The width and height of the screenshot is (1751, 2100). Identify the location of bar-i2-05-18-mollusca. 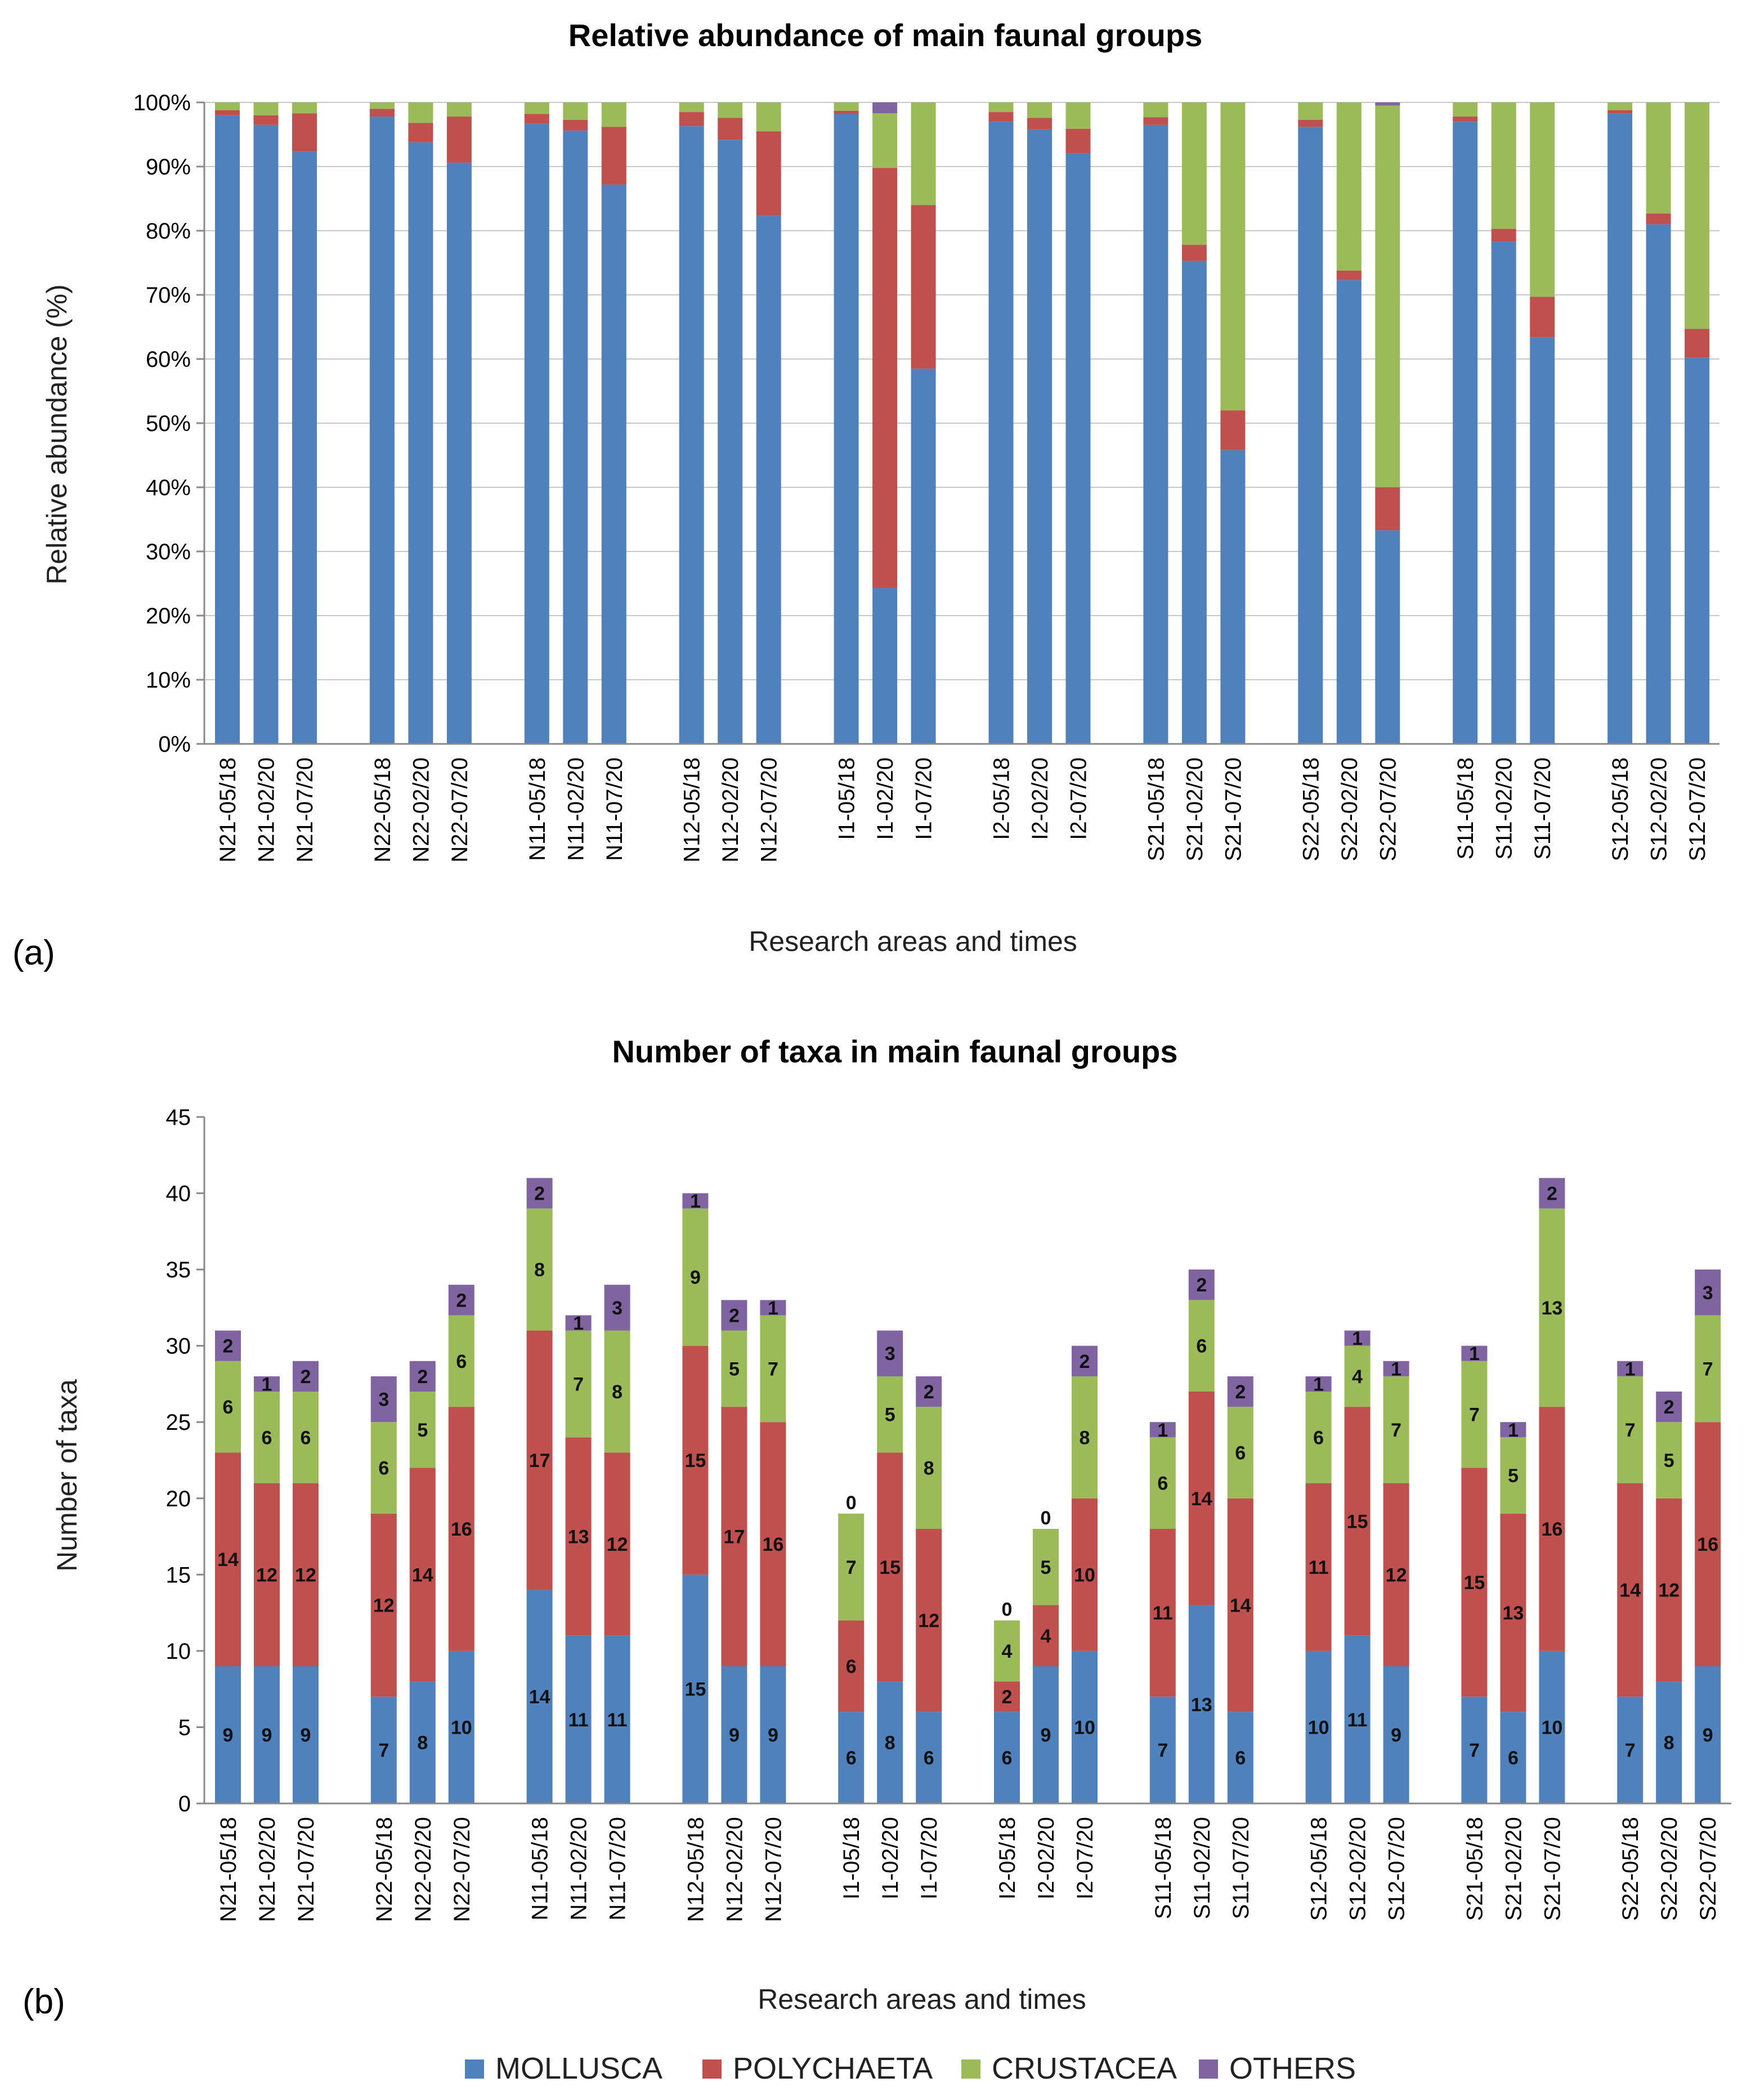
(1007, 1757).